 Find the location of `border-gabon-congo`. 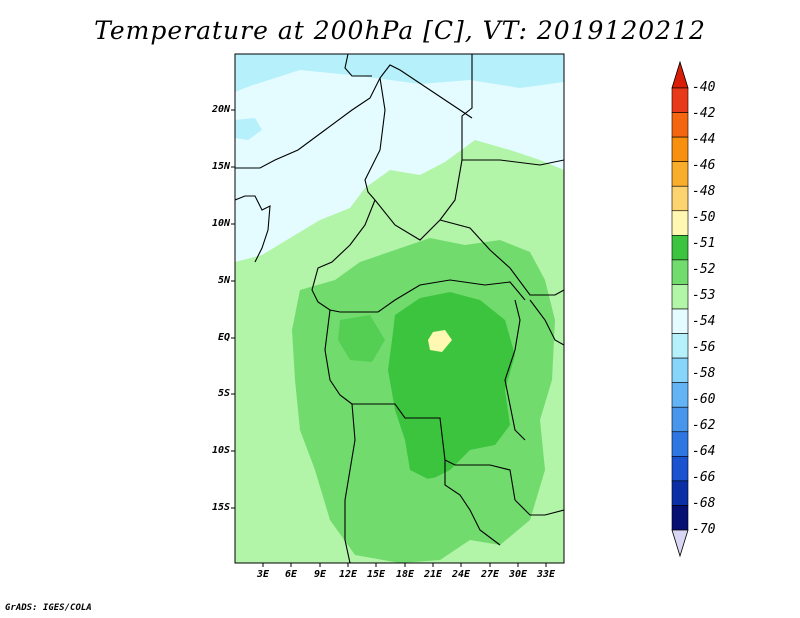

border-gabon-congo is located at coordinates (338, 357).